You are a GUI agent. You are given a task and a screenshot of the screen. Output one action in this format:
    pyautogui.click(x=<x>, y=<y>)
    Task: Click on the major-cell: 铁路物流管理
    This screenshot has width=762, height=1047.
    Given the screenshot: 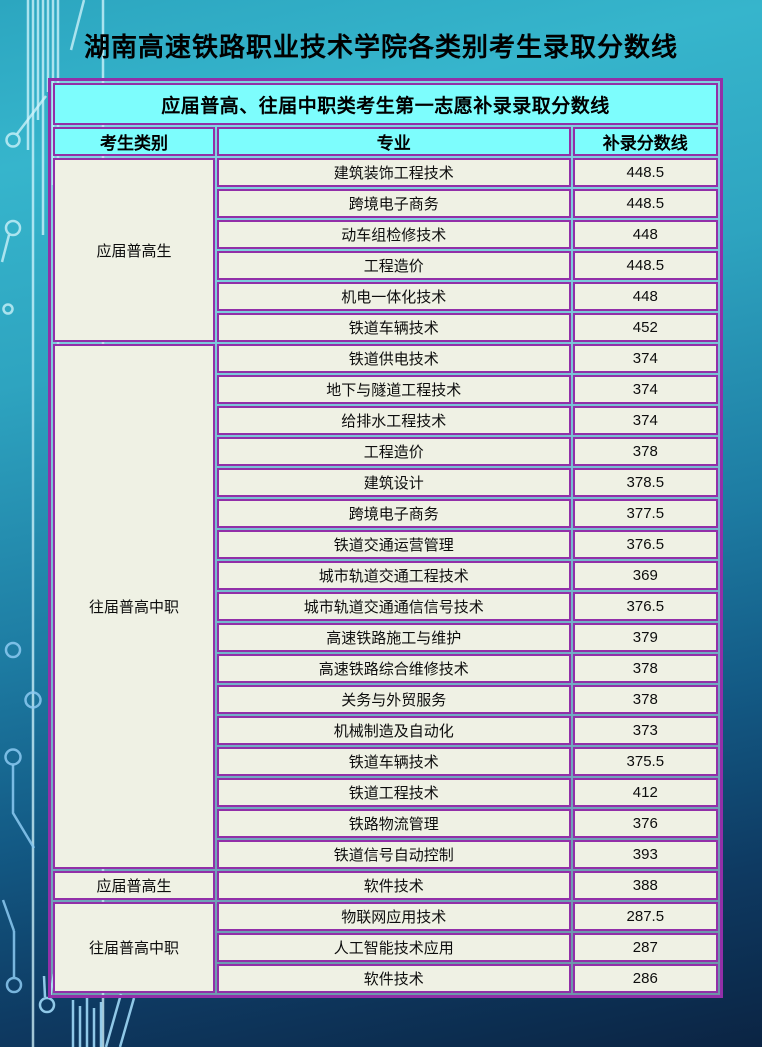 What is the action you would take?
    pyautogui.click(x=393, y=823)
    